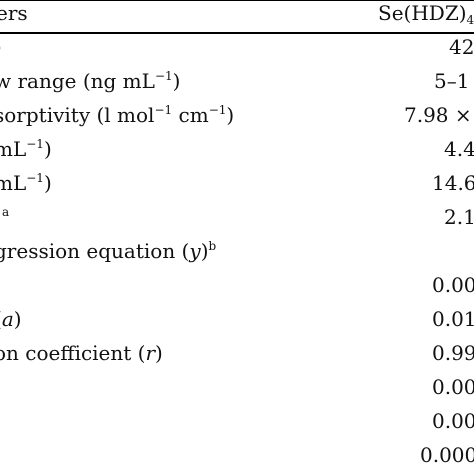 Image resolution: width=474 pixels, height=474 pixels. I want to click on value-cell: 0.01, so click(453, 319).